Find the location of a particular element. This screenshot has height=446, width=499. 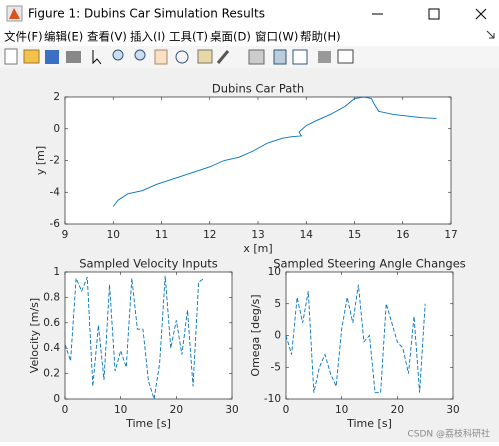

maximize-button is located at coordinates (434, 14).